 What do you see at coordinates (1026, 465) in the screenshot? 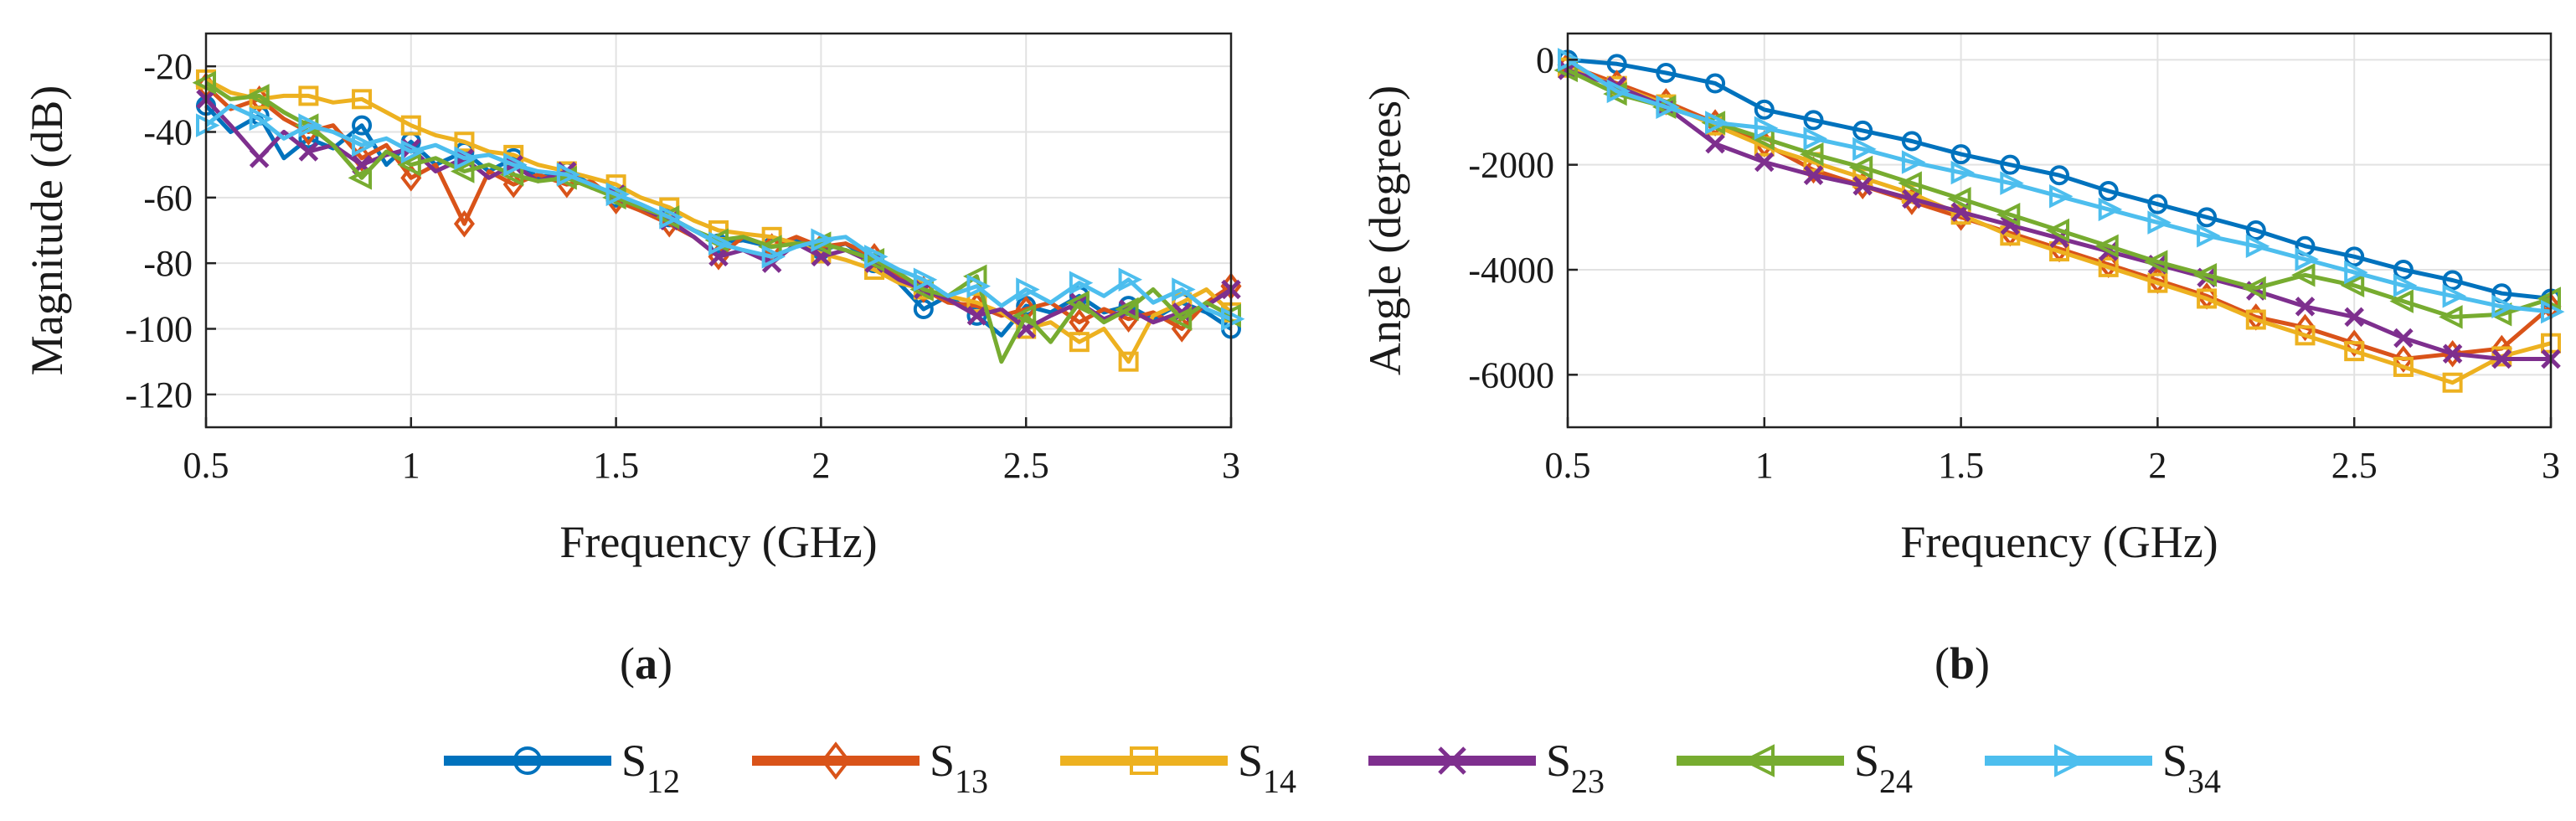
I see `chart-a-xtick-label: 2.5` at bounding box center [1026, 465].